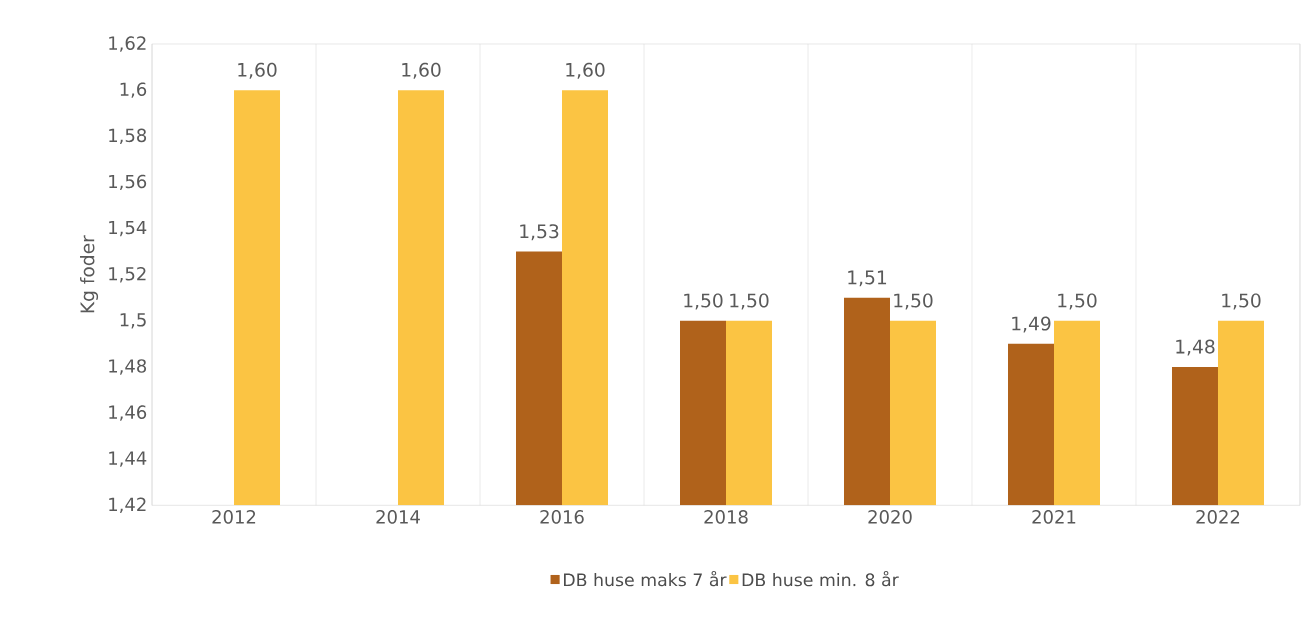 This screenshot has width=1315, height=624. What do you see at coordinates (820, 578) in the screenshot?
I see `legend-label: DB huse min. 8 år` at bounding box center [820, 578].